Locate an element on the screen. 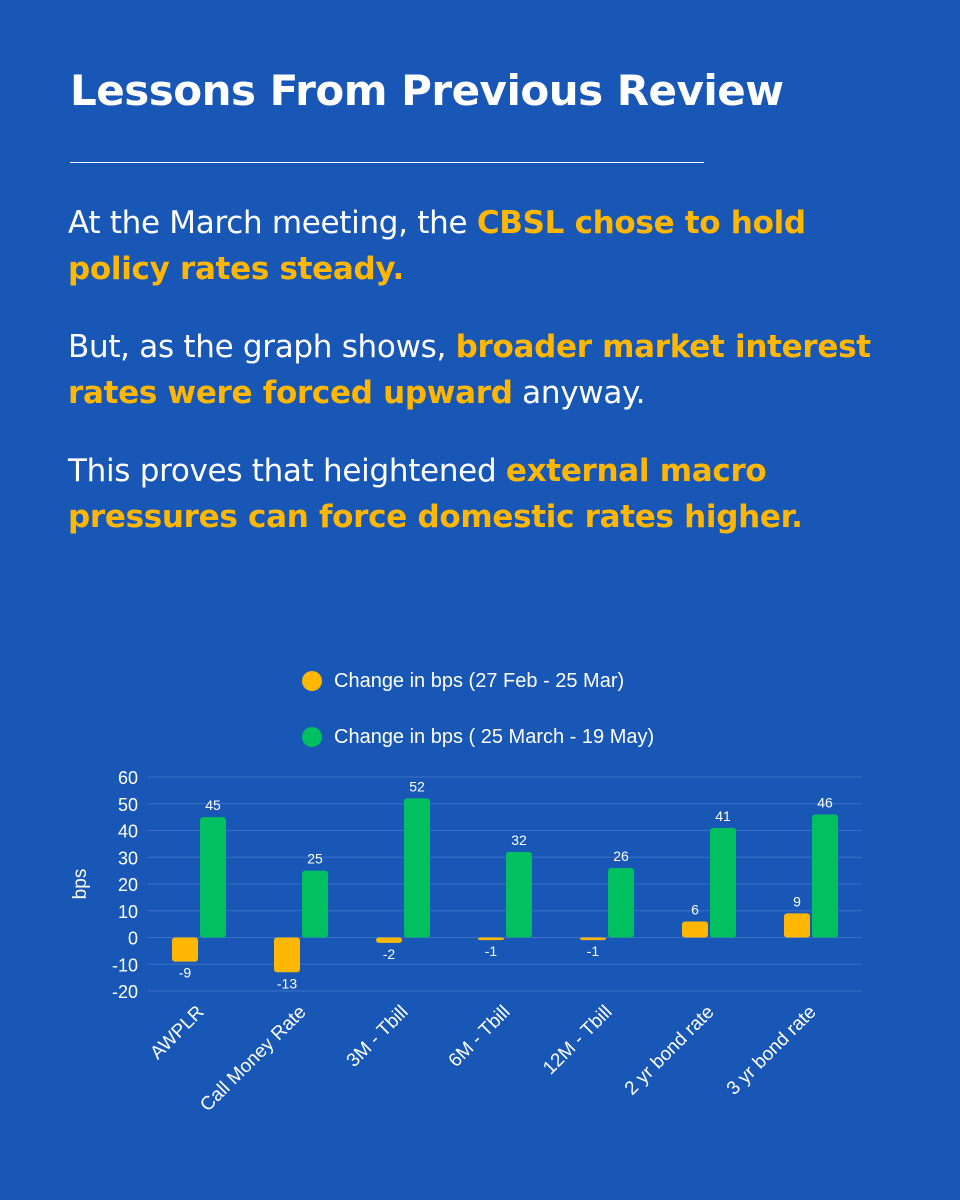 The image size is (960, 1200). paragraph-1-text: At the March meeting, the is located at coordinates (272, 223).